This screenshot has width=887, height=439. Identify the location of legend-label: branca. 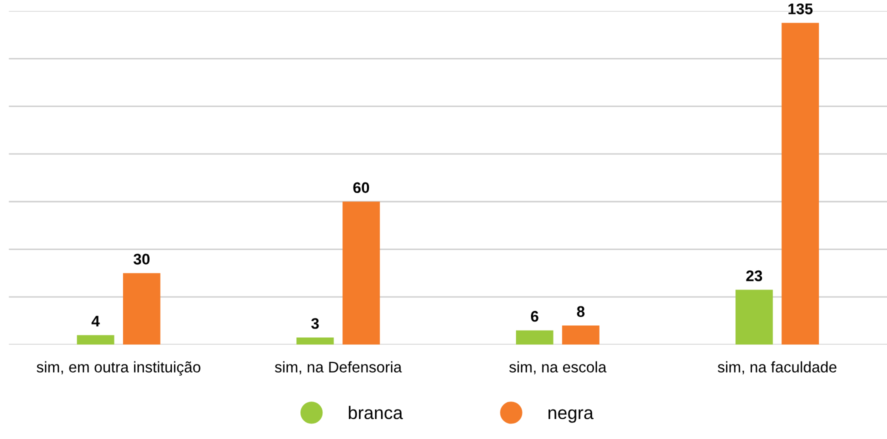
(375, 413).